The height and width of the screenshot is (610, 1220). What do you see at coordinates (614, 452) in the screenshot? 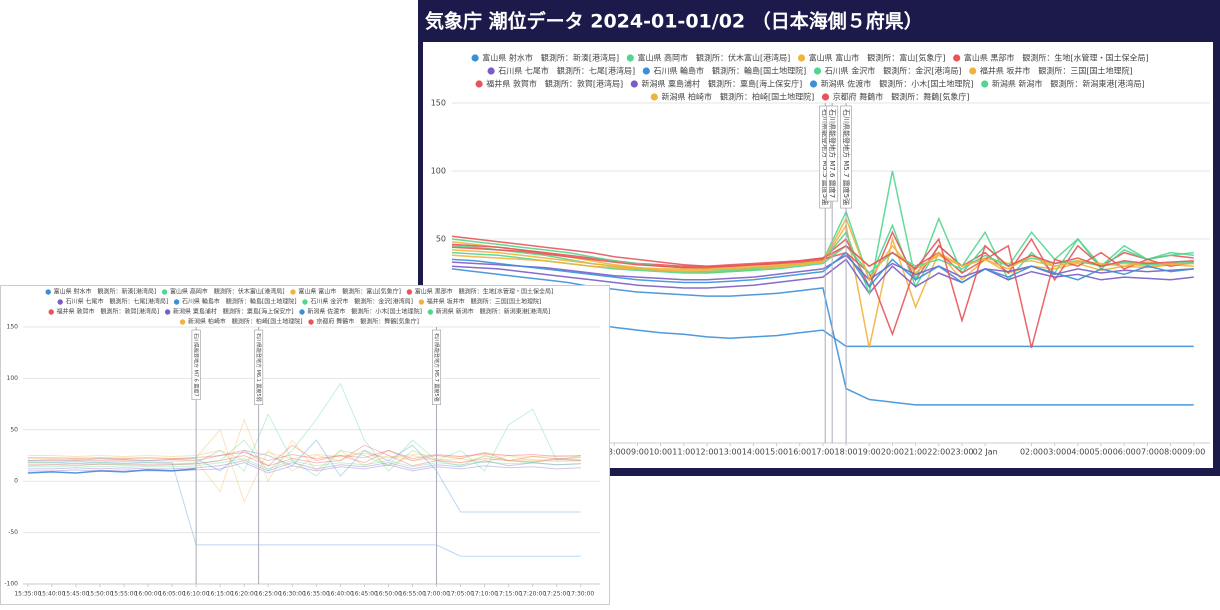
I see `x-tick-label: 08:00` at bounding box center [614, 452].